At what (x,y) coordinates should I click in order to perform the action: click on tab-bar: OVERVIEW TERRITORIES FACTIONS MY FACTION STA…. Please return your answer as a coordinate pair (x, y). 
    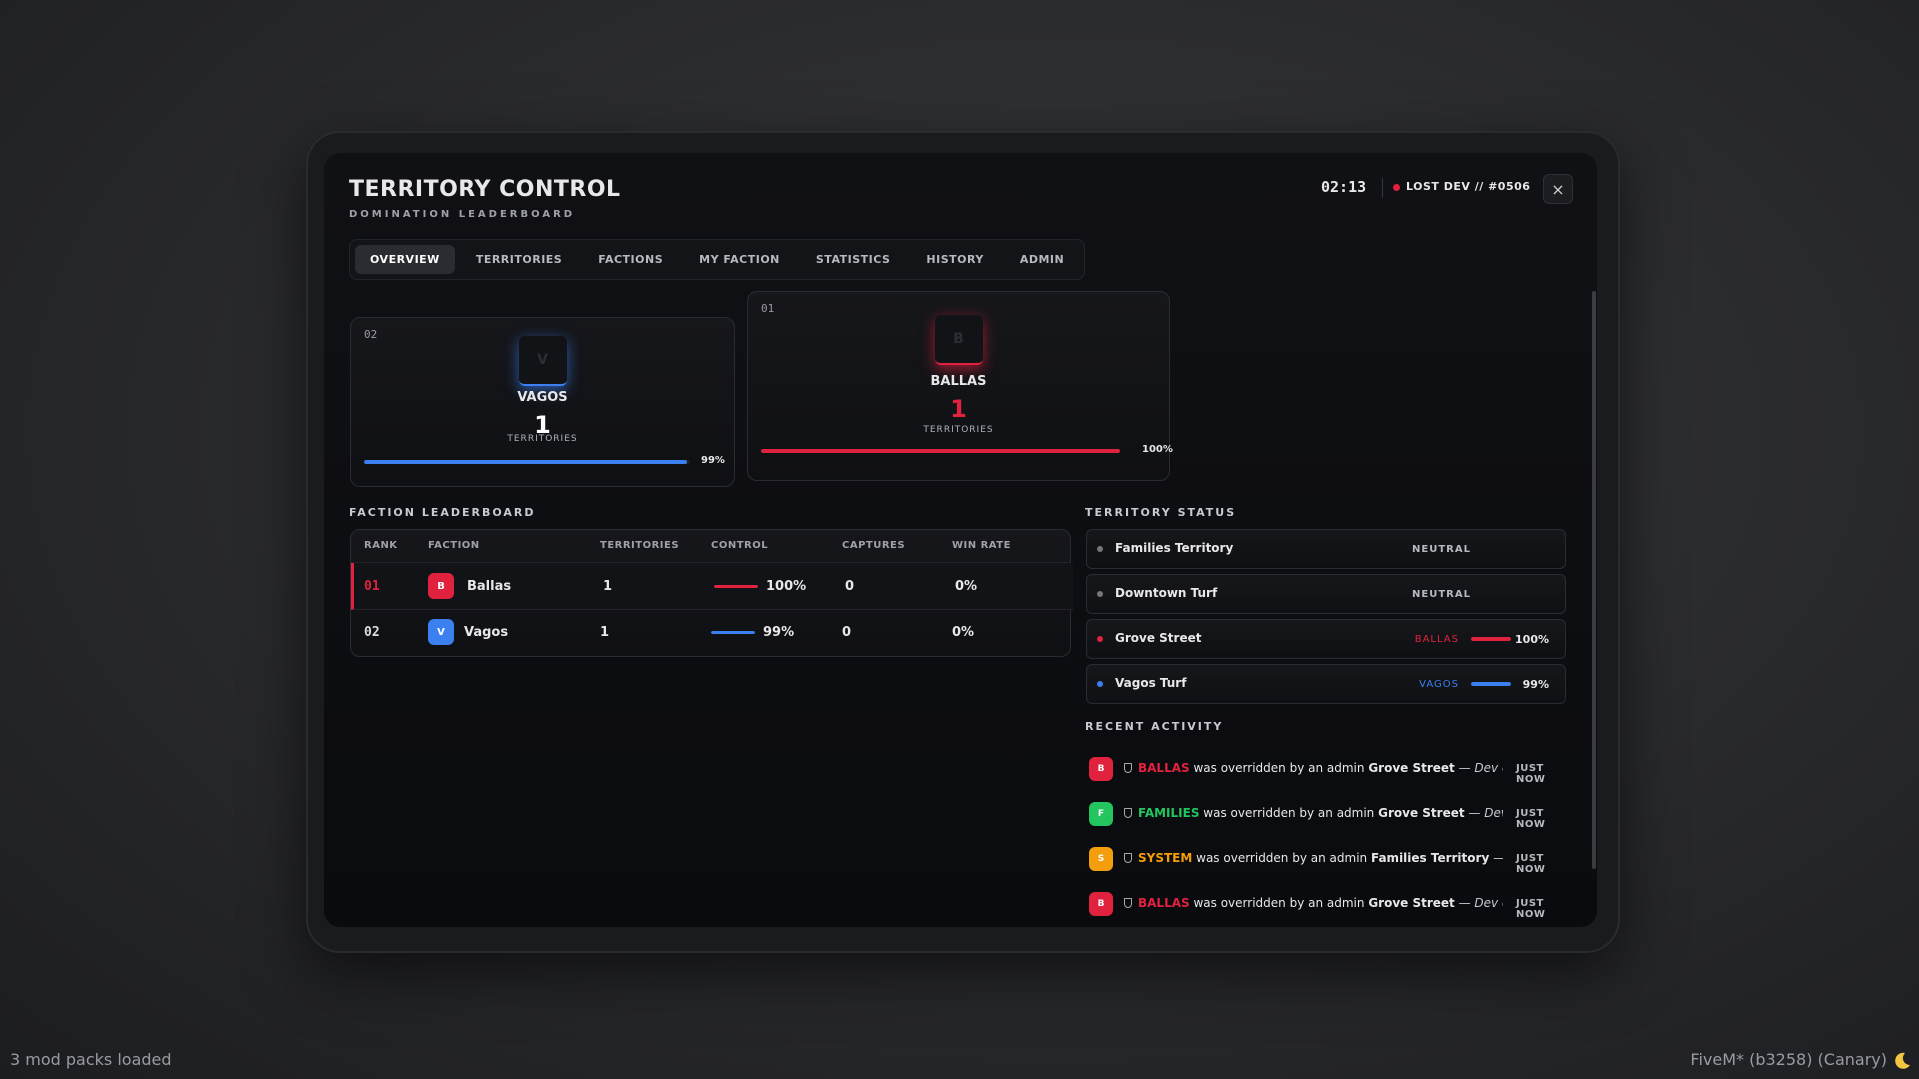
    Looking at the image, I should click on (717, 259).